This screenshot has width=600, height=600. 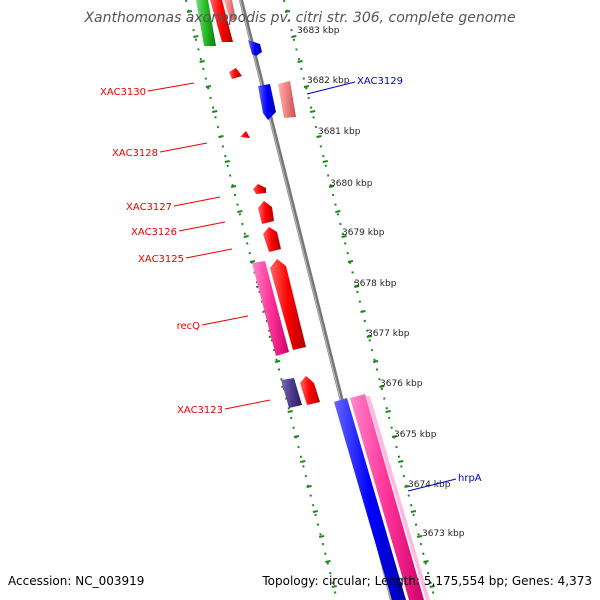 I want to click on gene-recq, so click(x=270, y=308).